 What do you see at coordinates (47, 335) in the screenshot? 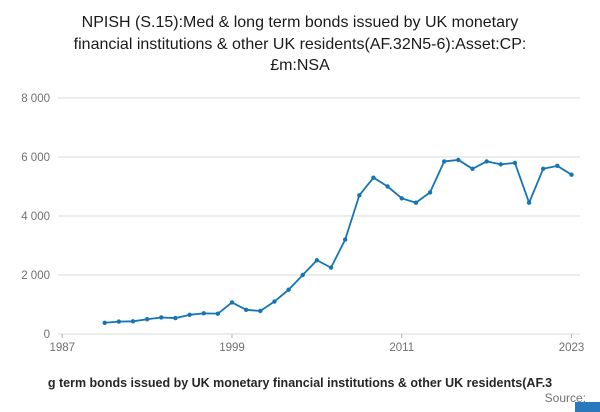
I see `y-tick-label: 0` at bounding box center [47, 335].